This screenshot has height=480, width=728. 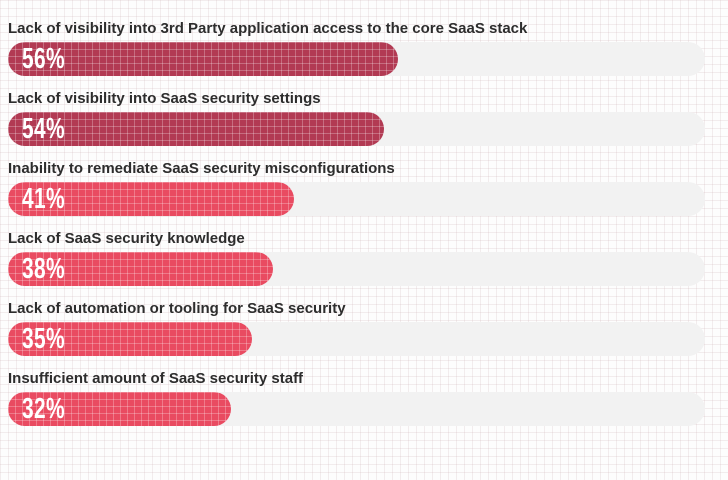 What do you see at coordinates (43, 269) in the screenshot?
I see `bar-value: 38%` at bounding box center [43, 269].